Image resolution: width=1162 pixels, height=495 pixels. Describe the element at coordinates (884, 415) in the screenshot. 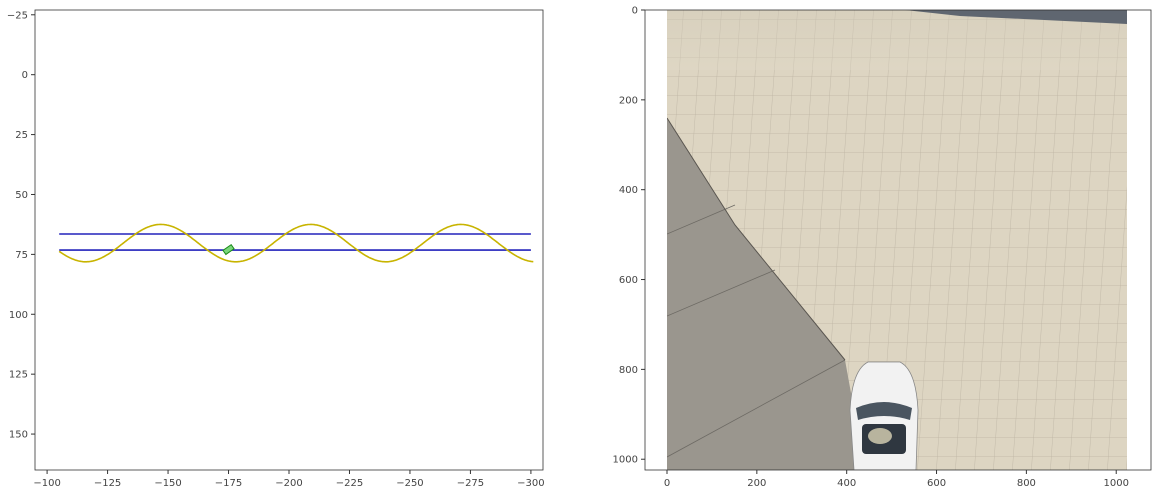

I see `car` at that location.